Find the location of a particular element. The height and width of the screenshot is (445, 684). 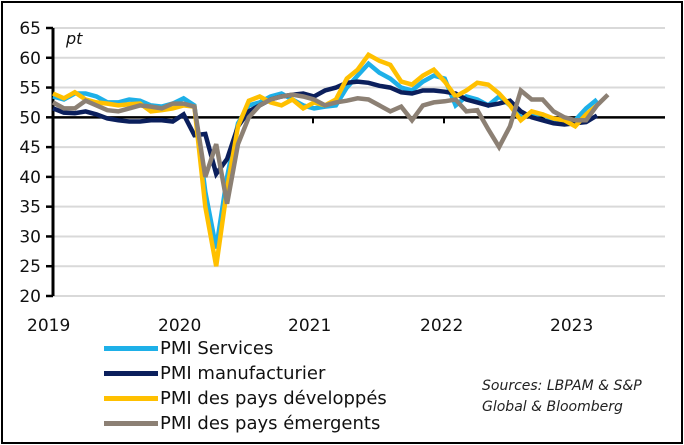

legend-swatch-emerging is located at coordinates (131, 423).